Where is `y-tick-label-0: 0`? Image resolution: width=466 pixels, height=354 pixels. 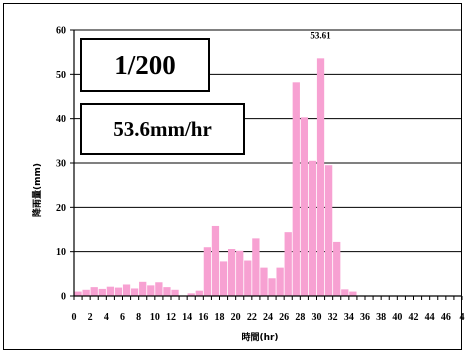
y-tick-label-0: 0 is located at coordinates (63, 297).